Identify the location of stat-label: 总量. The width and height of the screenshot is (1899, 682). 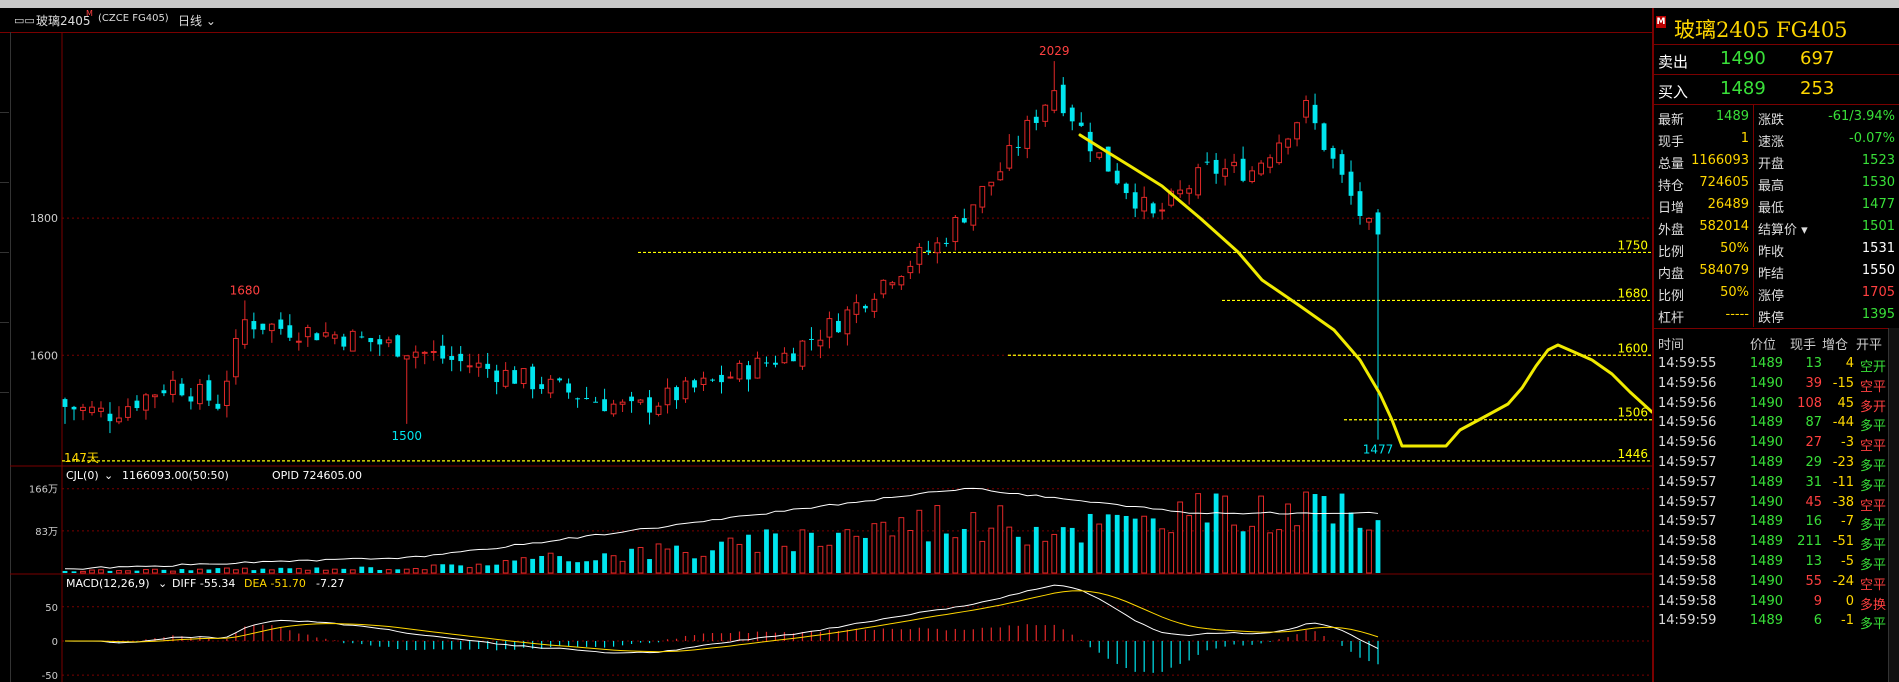
(1671, 164).